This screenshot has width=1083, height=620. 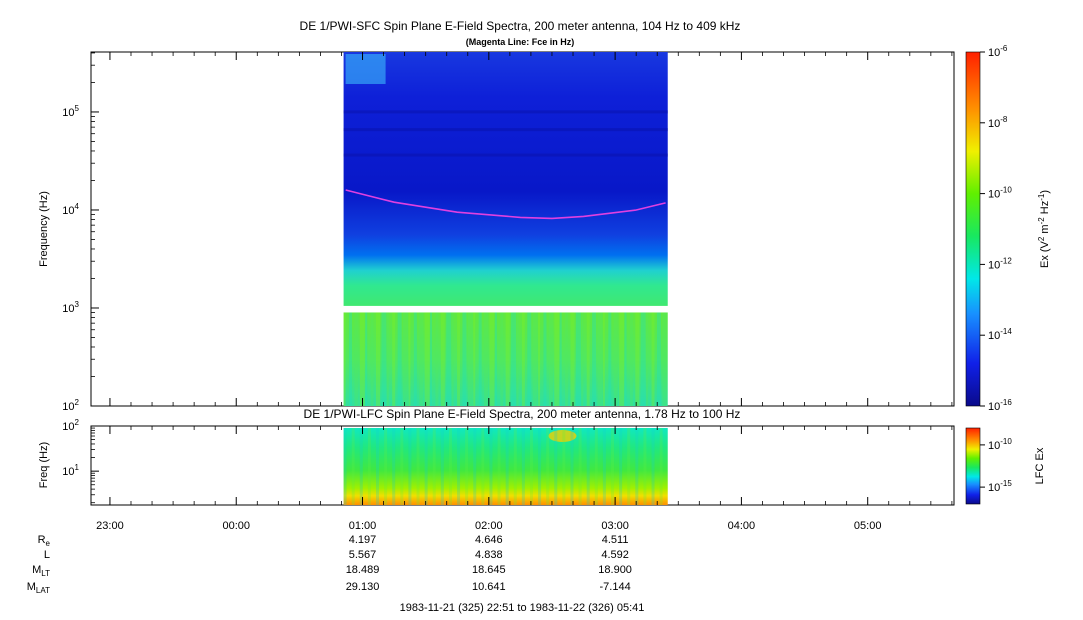 I want to click on lower-intensity-blob, so click(x=562, y=436).